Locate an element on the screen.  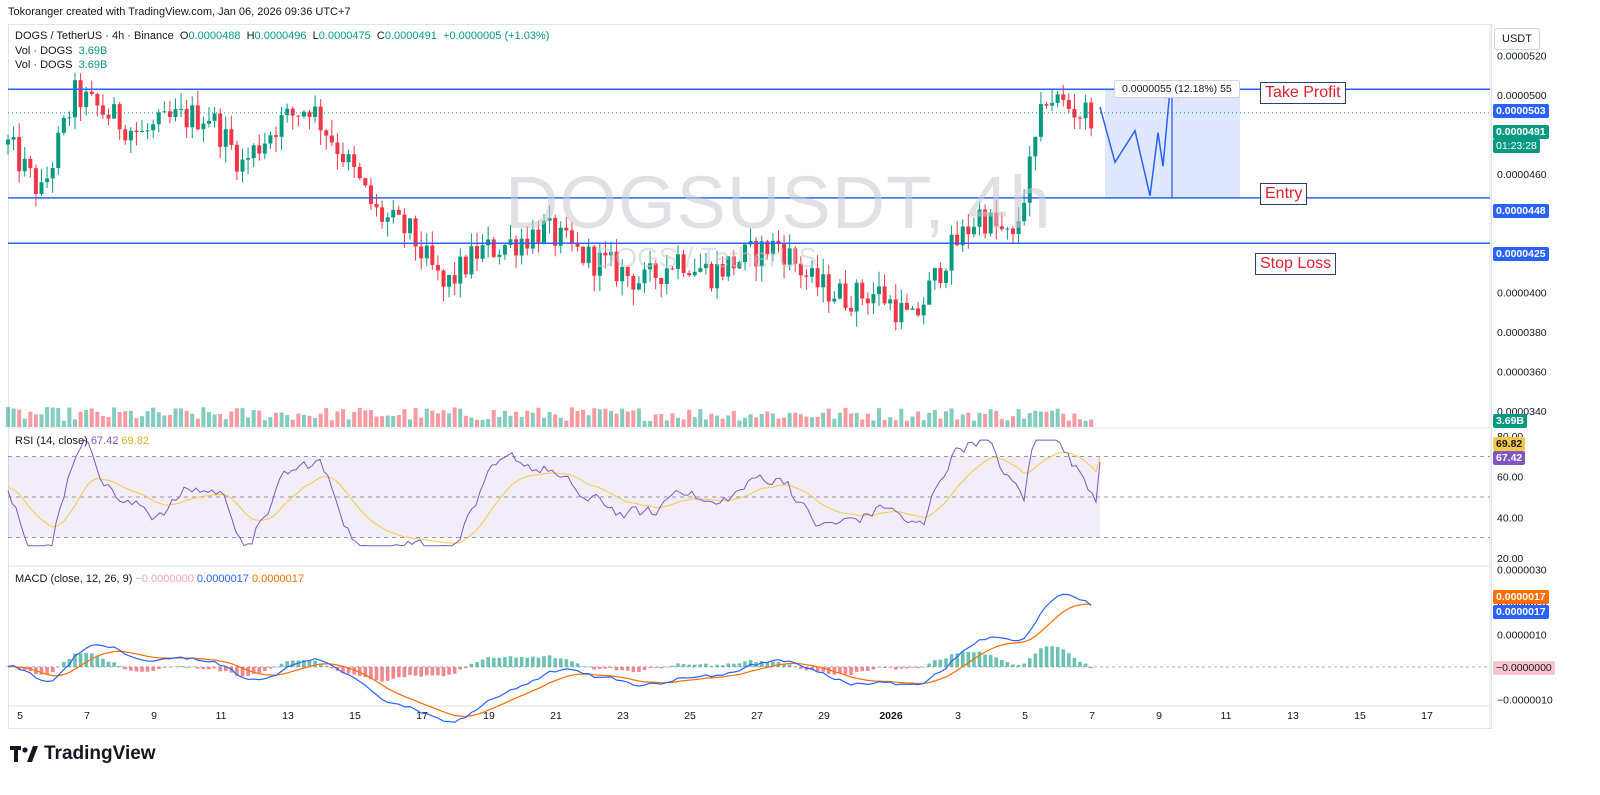
tradingview-logo: TradingView is located at coordinates (83, 754).